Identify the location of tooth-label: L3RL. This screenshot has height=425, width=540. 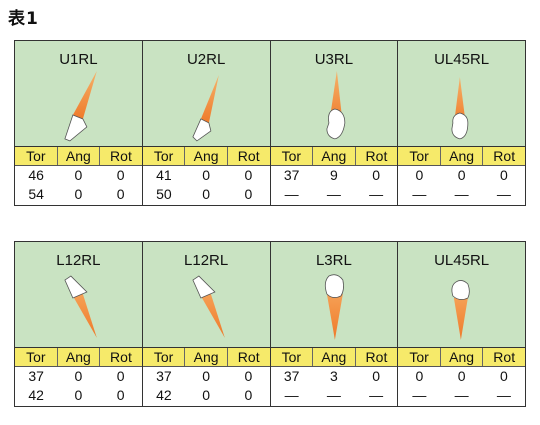
(333, 260).